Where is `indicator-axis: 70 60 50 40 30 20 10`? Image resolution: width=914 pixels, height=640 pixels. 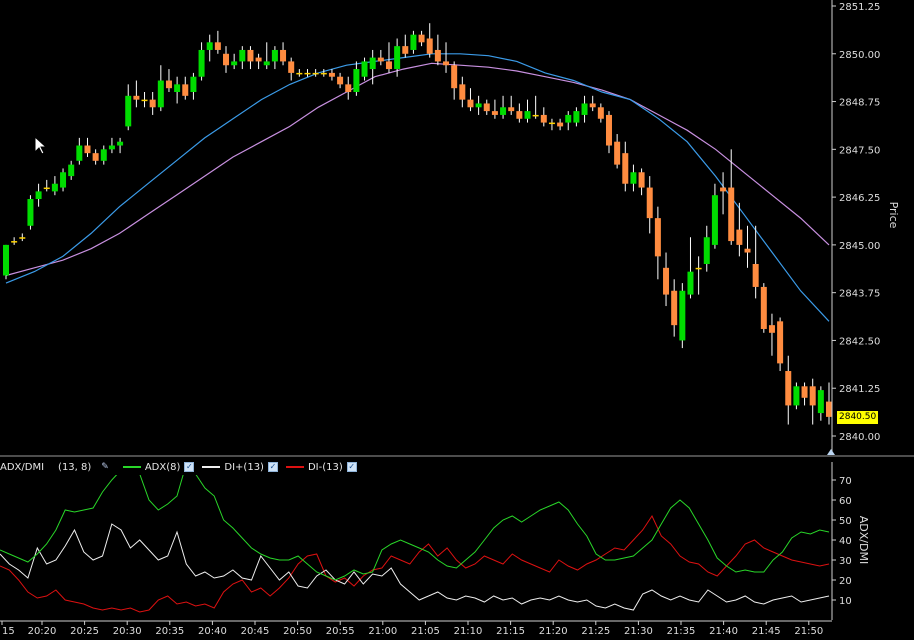 indicator-axis: 70 60 50 40 30 20 10 is located at coordinates (842, 541).